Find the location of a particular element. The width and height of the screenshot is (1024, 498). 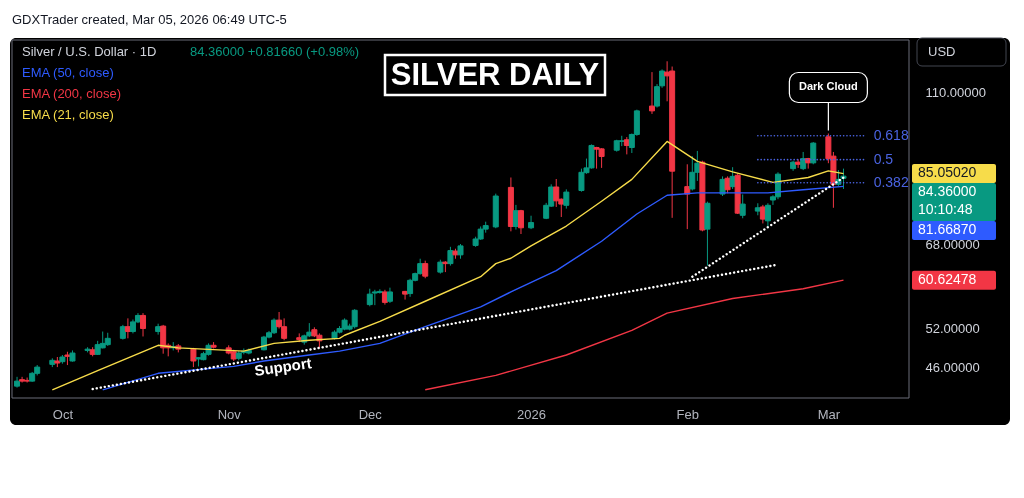

annotation: Support is located at coordinates (283, 366).